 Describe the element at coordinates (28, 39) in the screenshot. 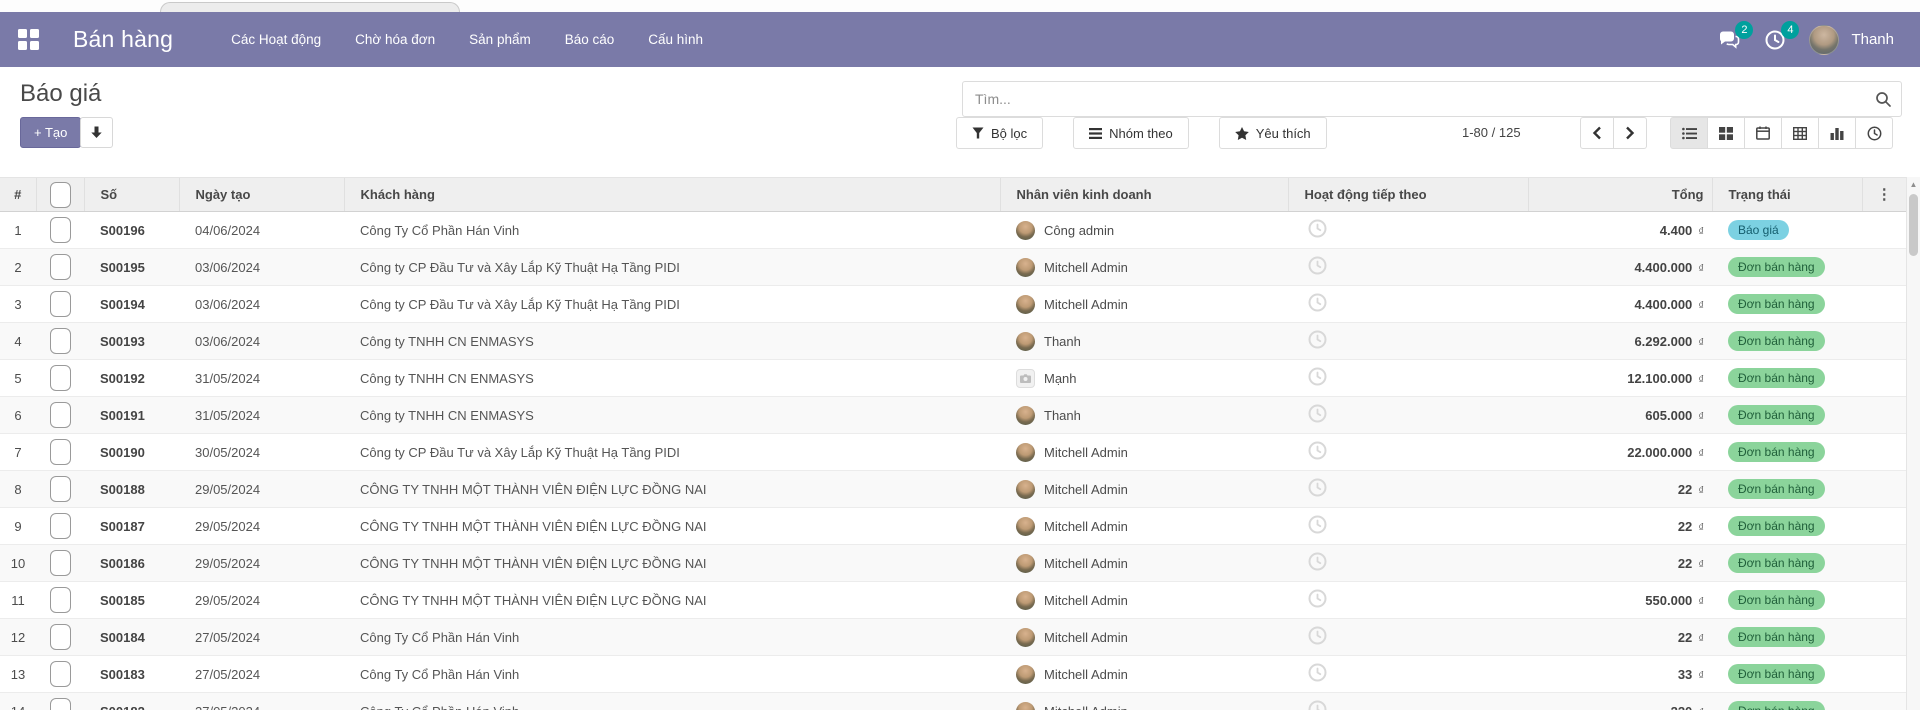

I see `apps-menu-icon` at that location.